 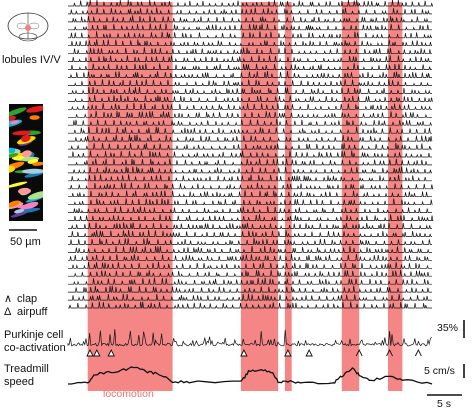 I want to click on roi-map, so click(x=26, y=162).